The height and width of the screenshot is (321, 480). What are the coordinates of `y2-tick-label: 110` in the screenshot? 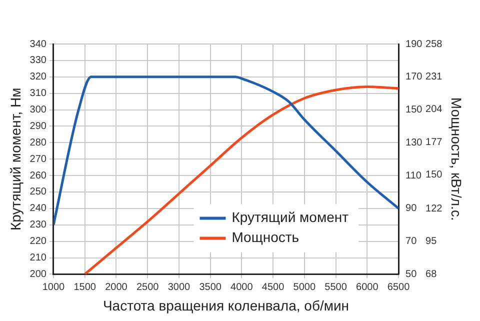 It's located at (414, 176).